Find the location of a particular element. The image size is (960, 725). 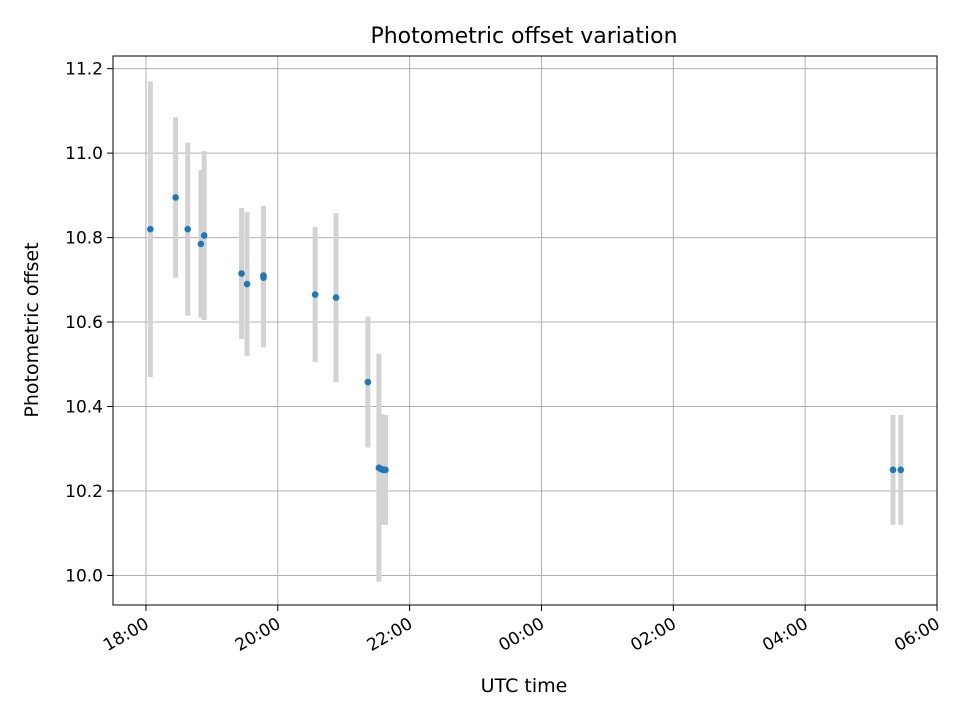

y-axis-ticks: 10.0 10.2 10.4 10.6 10.8 11.0 11.2 is located at coordinates (89, 323).